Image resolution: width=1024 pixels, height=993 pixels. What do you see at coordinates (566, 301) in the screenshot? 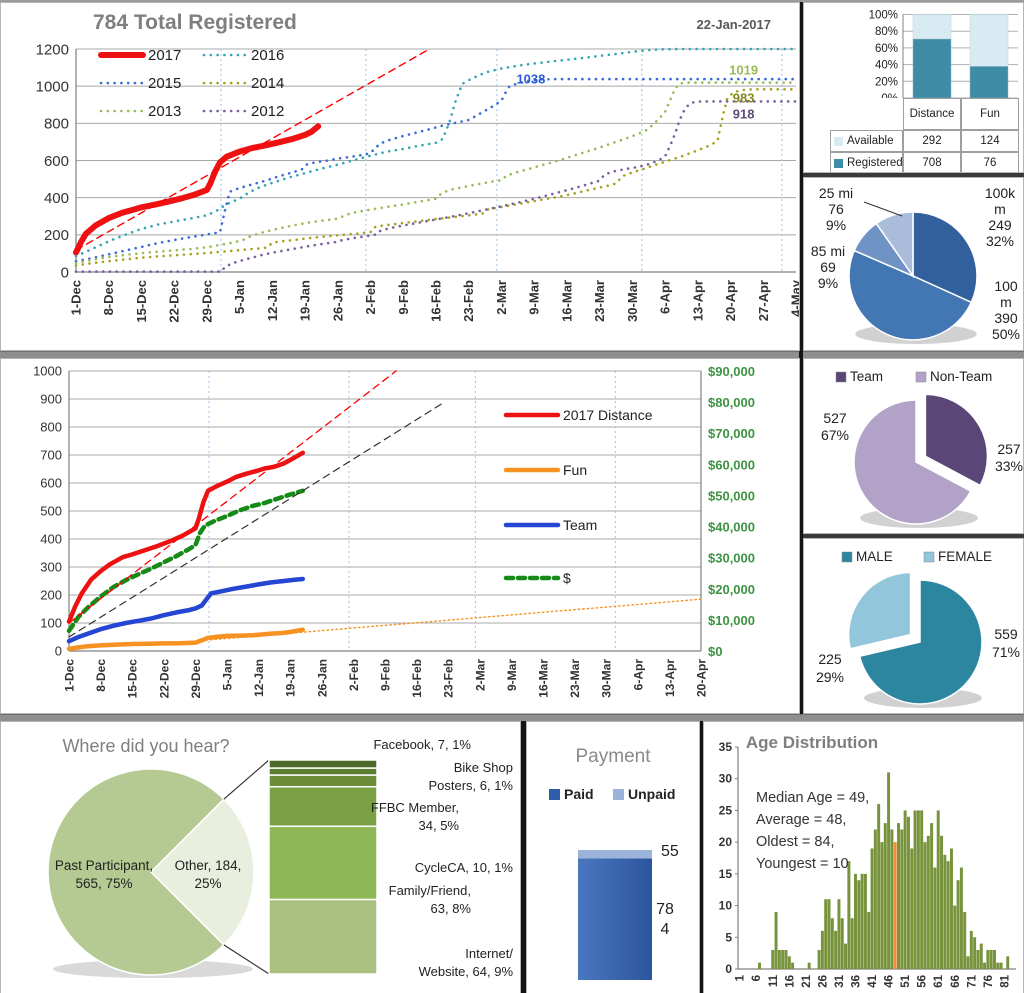
I see `x-tick: 16-Mar` at bounding box center [566, 301].